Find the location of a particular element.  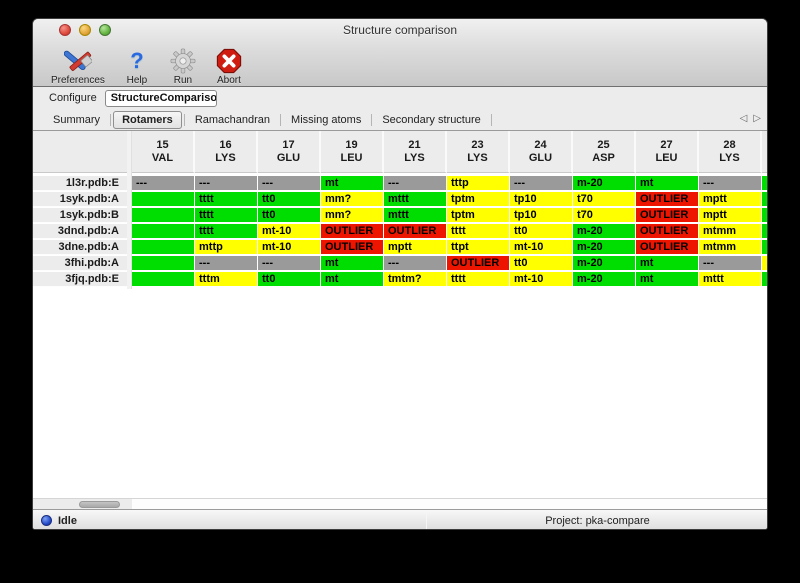

toolbar-button-run: Run is located at coordinates (183, 67).